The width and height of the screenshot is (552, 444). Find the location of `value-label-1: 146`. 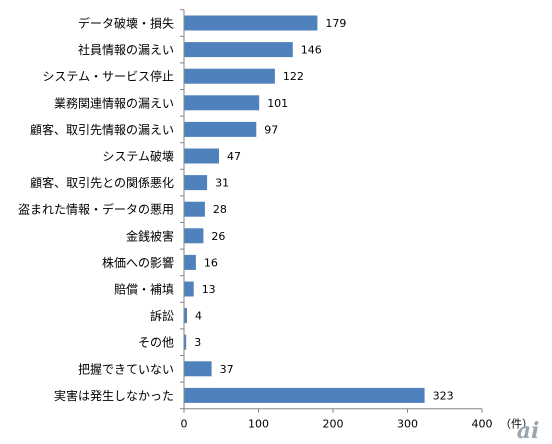

value-label-1: 146 is located at coordinates (311, 50).